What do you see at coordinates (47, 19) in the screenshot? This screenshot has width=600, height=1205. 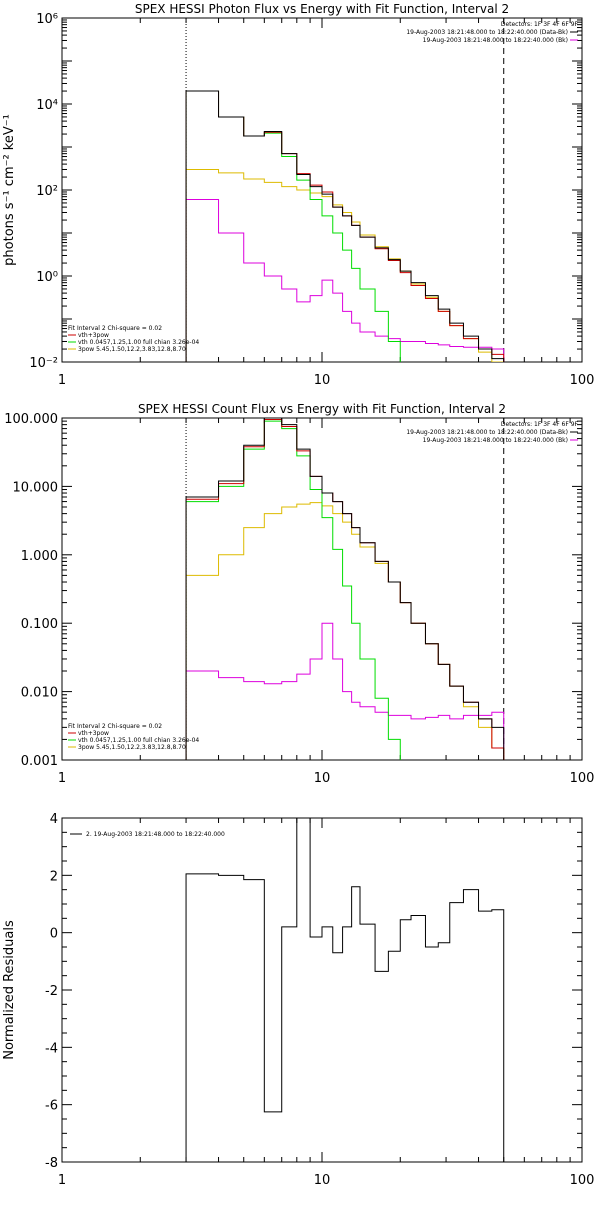 I see `y-tick-label: 10⁶` at bounding box center [47, 19].